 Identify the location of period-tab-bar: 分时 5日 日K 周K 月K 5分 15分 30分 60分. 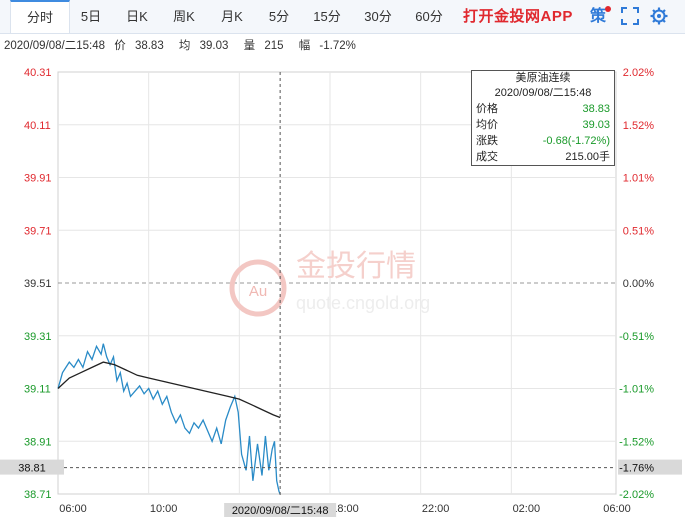
(342, 17).